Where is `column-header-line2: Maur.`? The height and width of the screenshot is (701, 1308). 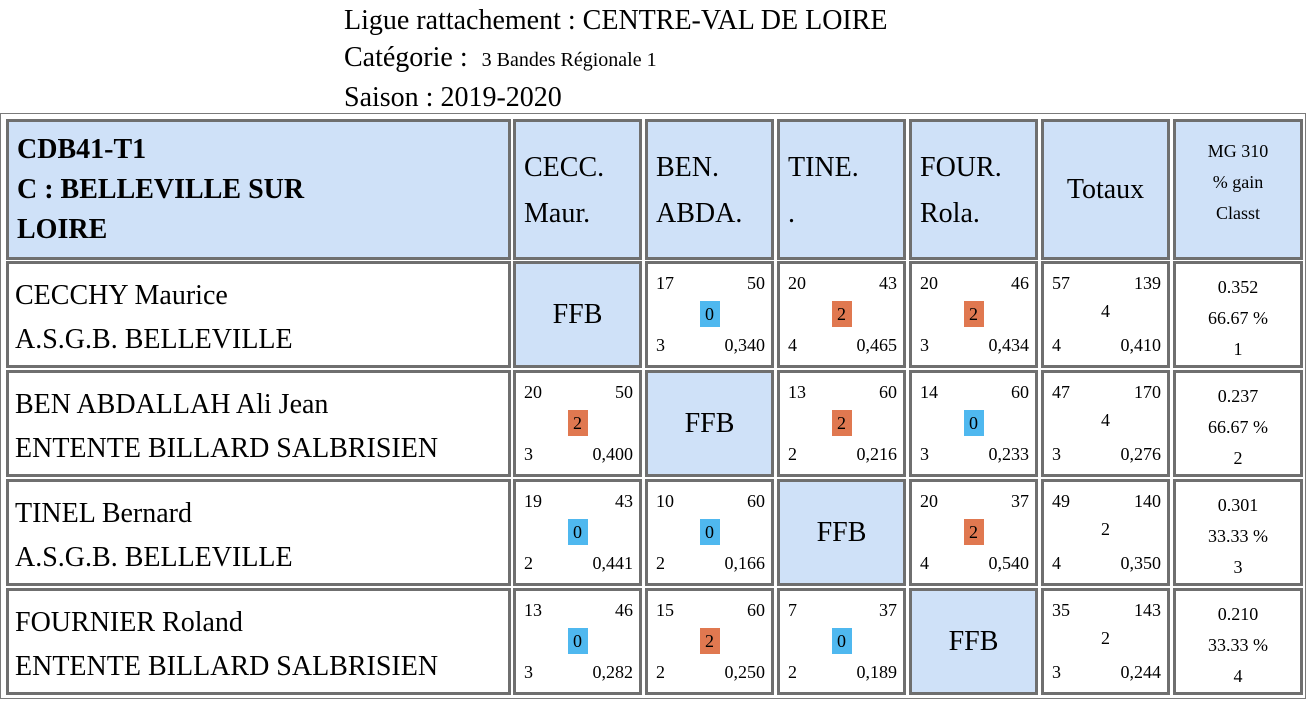
column-header-line2: Maur. is located at coordinates (557, 213).